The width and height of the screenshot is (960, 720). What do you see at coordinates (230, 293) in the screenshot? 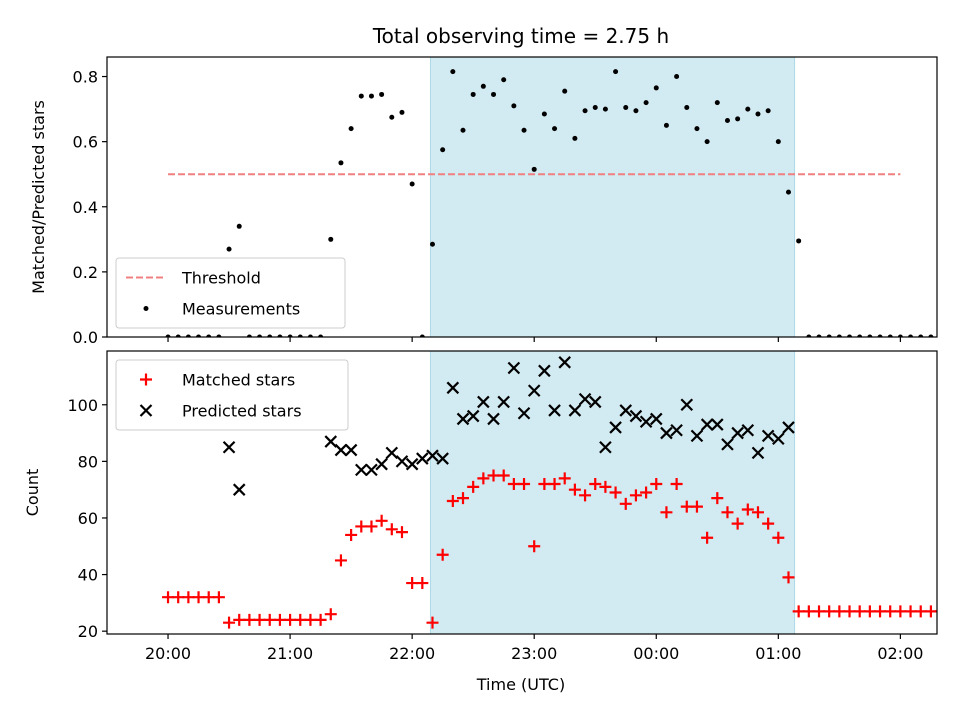
I see `legend: Threshold Measurements` at bounding box center [230, 293].